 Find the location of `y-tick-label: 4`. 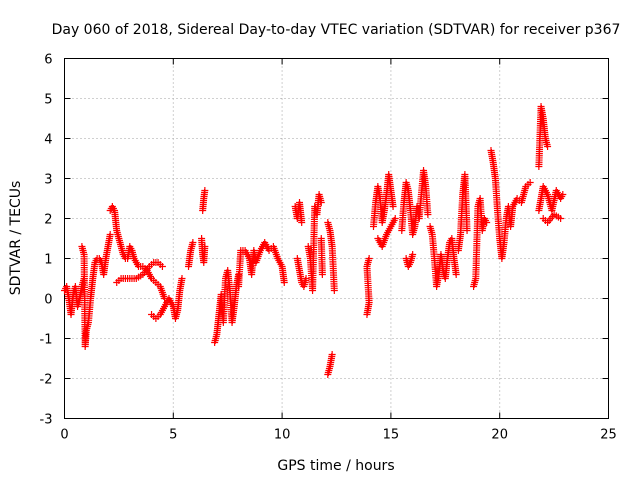

y-tick-label: 4 is located at coordinates (48, 140).